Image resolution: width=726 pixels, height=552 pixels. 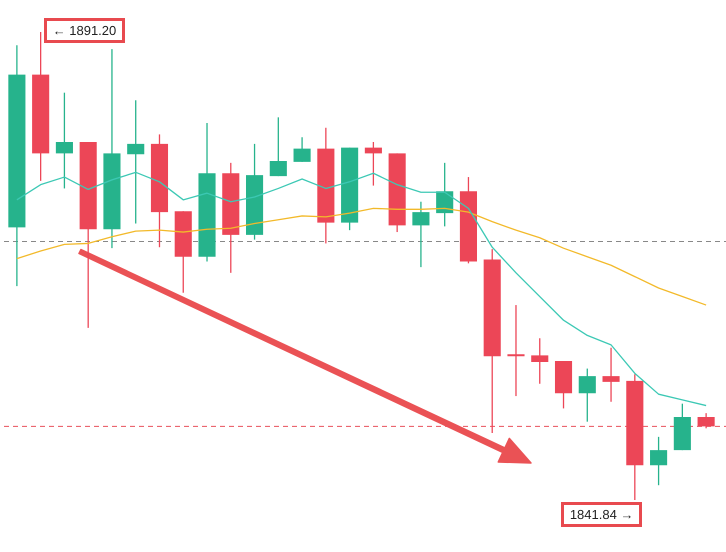 I want to click on text: 1841.84 →, so click(x=601, y=514).